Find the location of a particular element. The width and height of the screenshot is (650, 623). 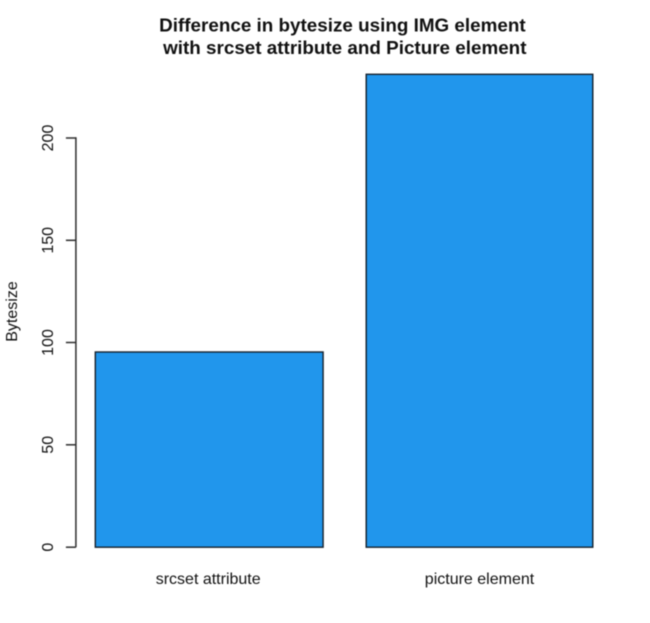

svg-text: 200 is located at coordinates (48, 138).